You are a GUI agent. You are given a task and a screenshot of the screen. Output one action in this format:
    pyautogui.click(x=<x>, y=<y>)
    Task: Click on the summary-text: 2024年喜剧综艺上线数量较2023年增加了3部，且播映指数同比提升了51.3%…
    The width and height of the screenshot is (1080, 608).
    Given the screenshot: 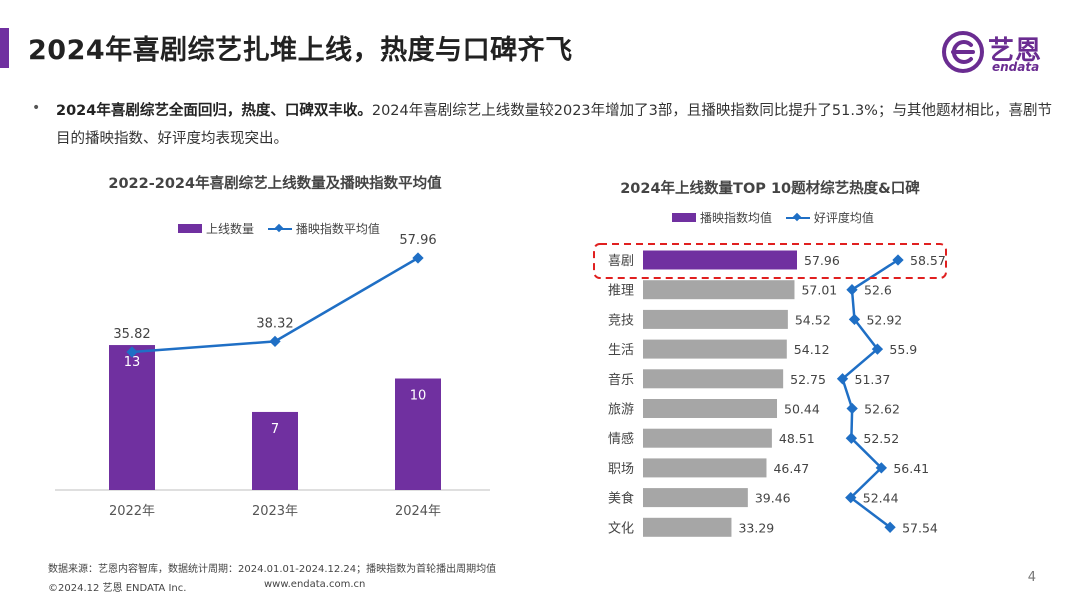 What is the action you would take?
    pyautogui.click(x=554, y=125)
    